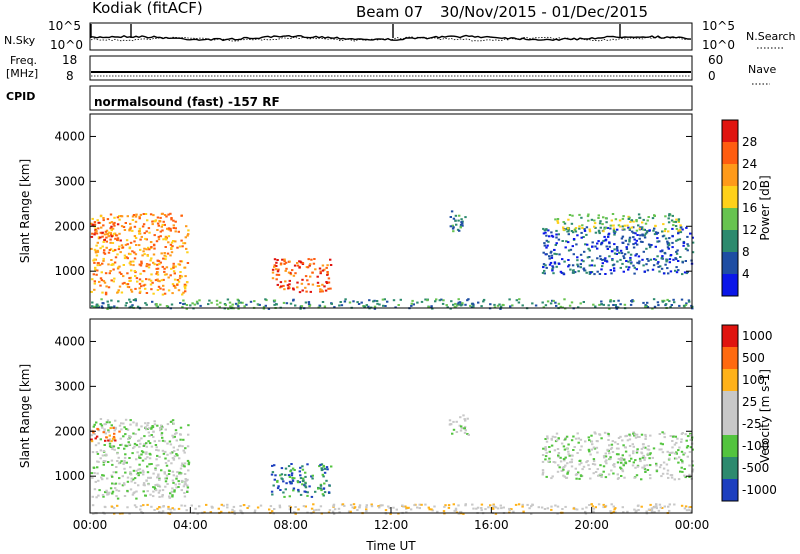  What do you see at coordinates (759, 490) in the screenshot?
I see `colorbar-tick-label: -1000` at bounding box center [759, 490].